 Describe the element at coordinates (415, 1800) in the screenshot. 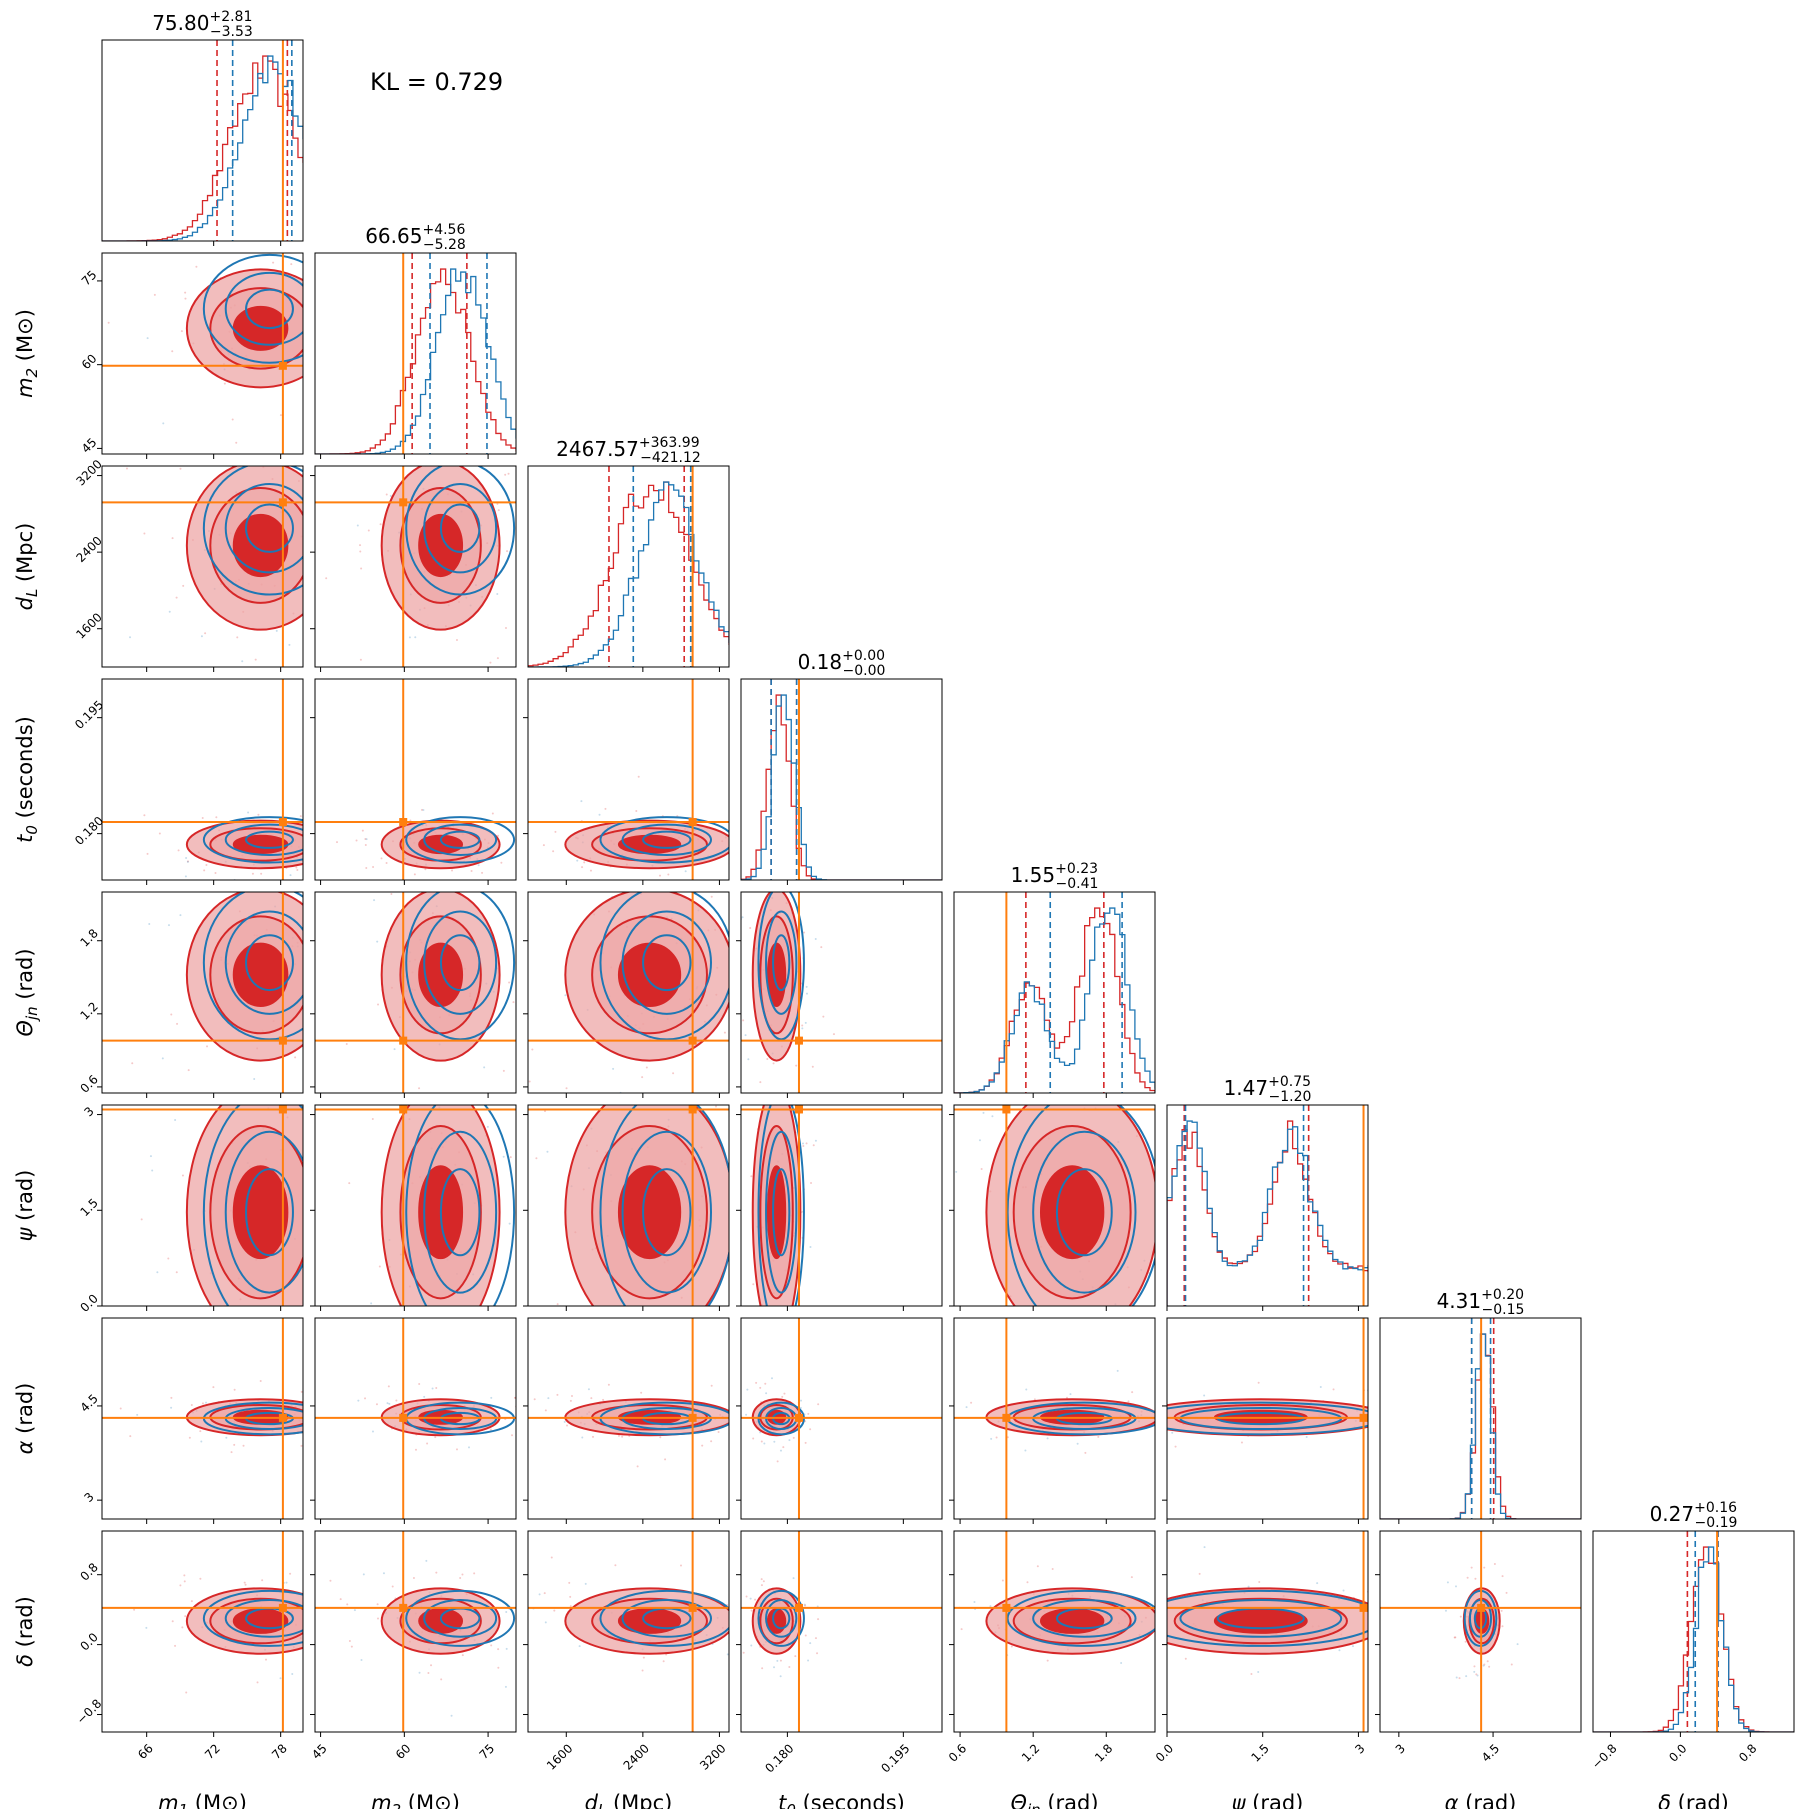

I see `x-axis-label-m2: m2 (M⊙)` at that location.